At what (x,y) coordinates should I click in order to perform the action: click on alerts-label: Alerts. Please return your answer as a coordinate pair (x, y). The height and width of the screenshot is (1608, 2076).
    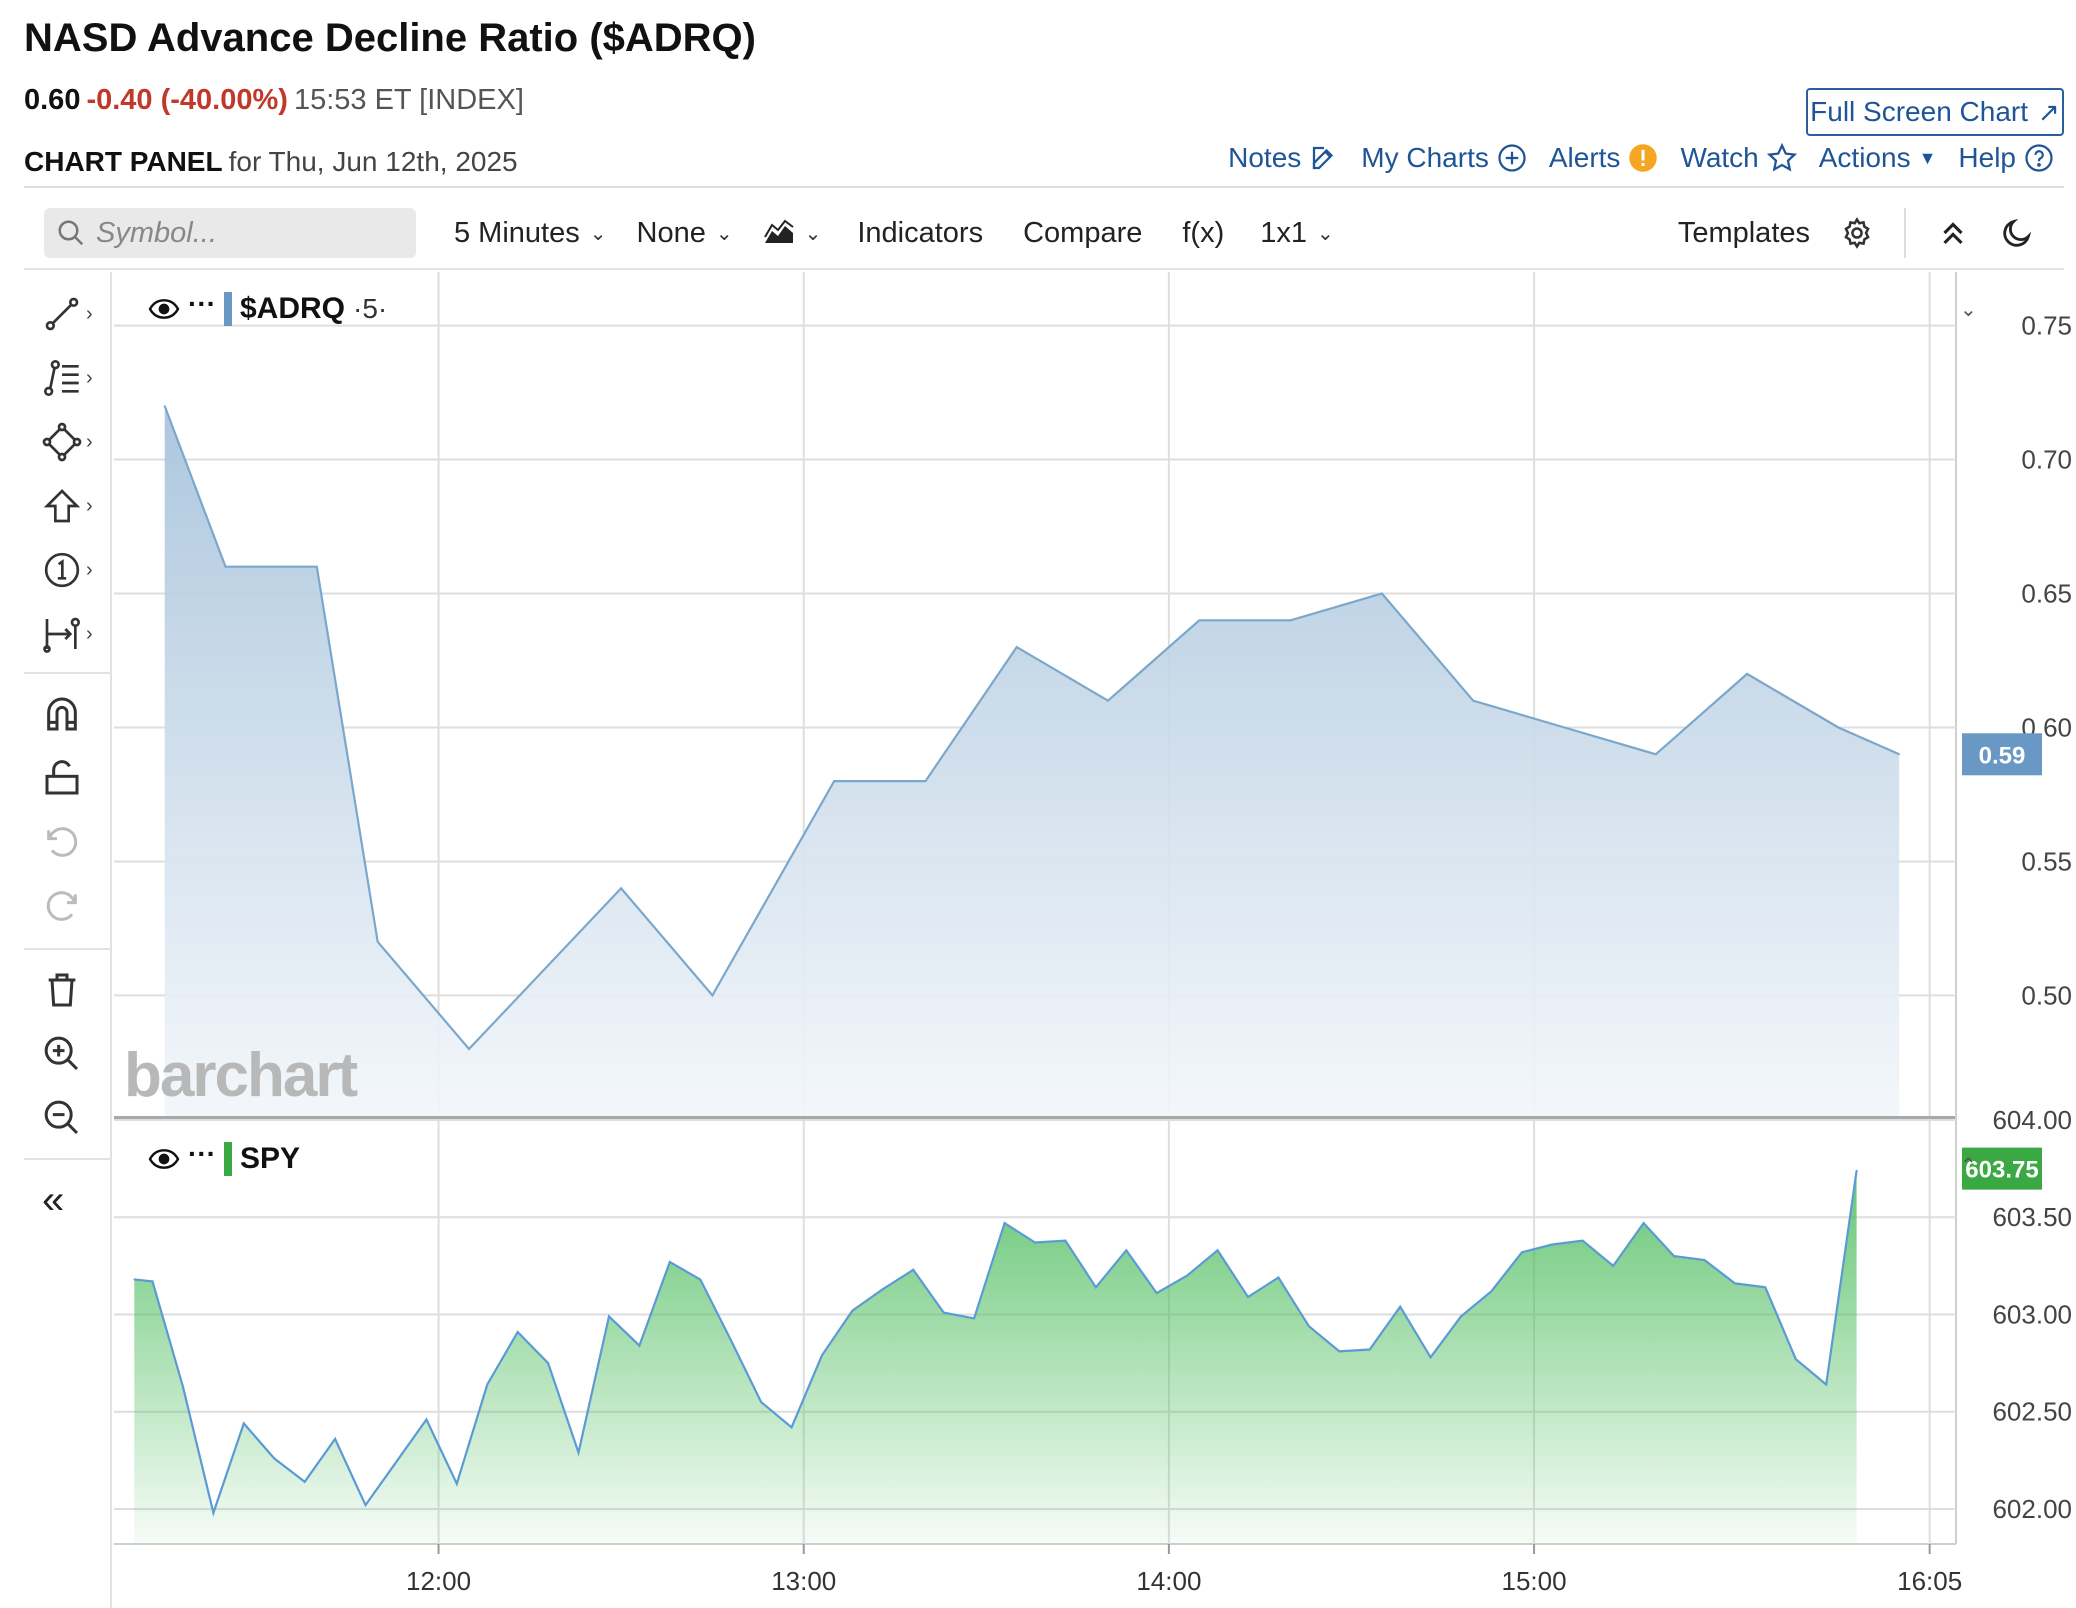
    Looking at the image, I should click on (1584, 157).